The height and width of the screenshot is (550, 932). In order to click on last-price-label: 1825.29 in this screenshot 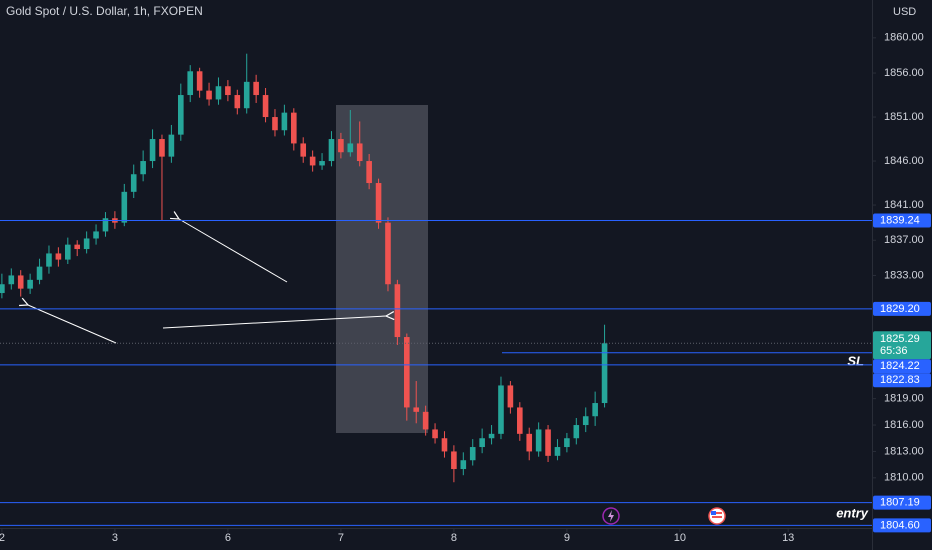, I will do `click(900, 339)`.